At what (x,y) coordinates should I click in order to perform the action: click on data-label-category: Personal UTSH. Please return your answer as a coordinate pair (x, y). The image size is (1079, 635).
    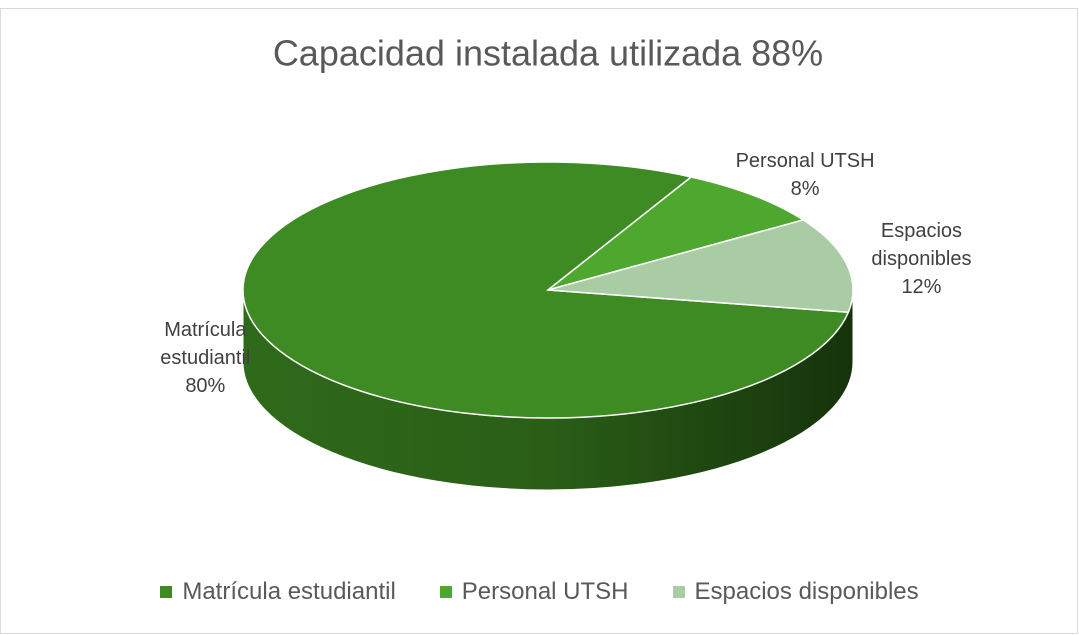
    Looking at the image, I should click on (805, 160).